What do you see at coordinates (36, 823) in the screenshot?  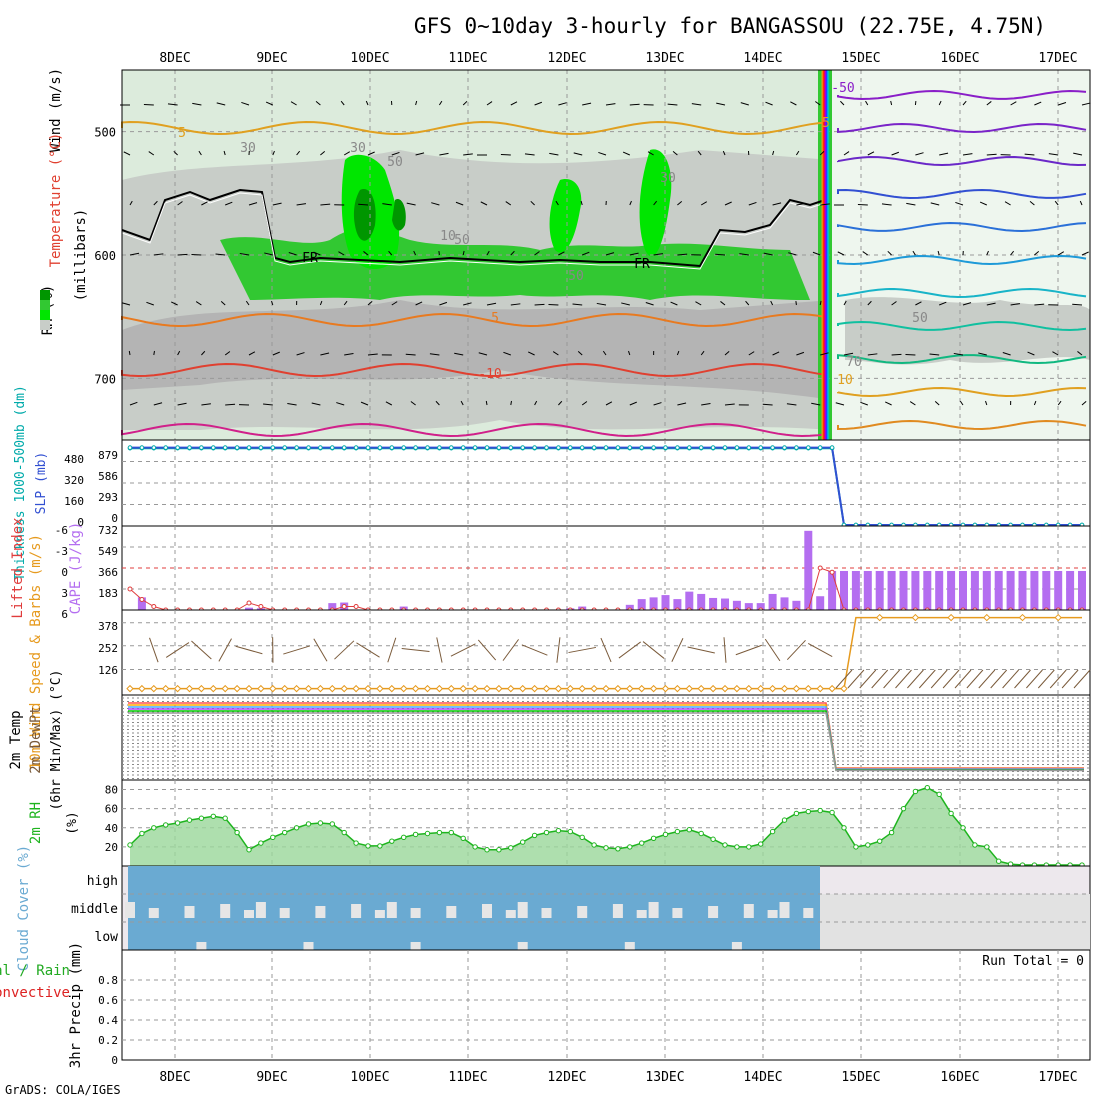 I see `rh2m-ylabel: 2m RH` at bounding box center [36, 823].